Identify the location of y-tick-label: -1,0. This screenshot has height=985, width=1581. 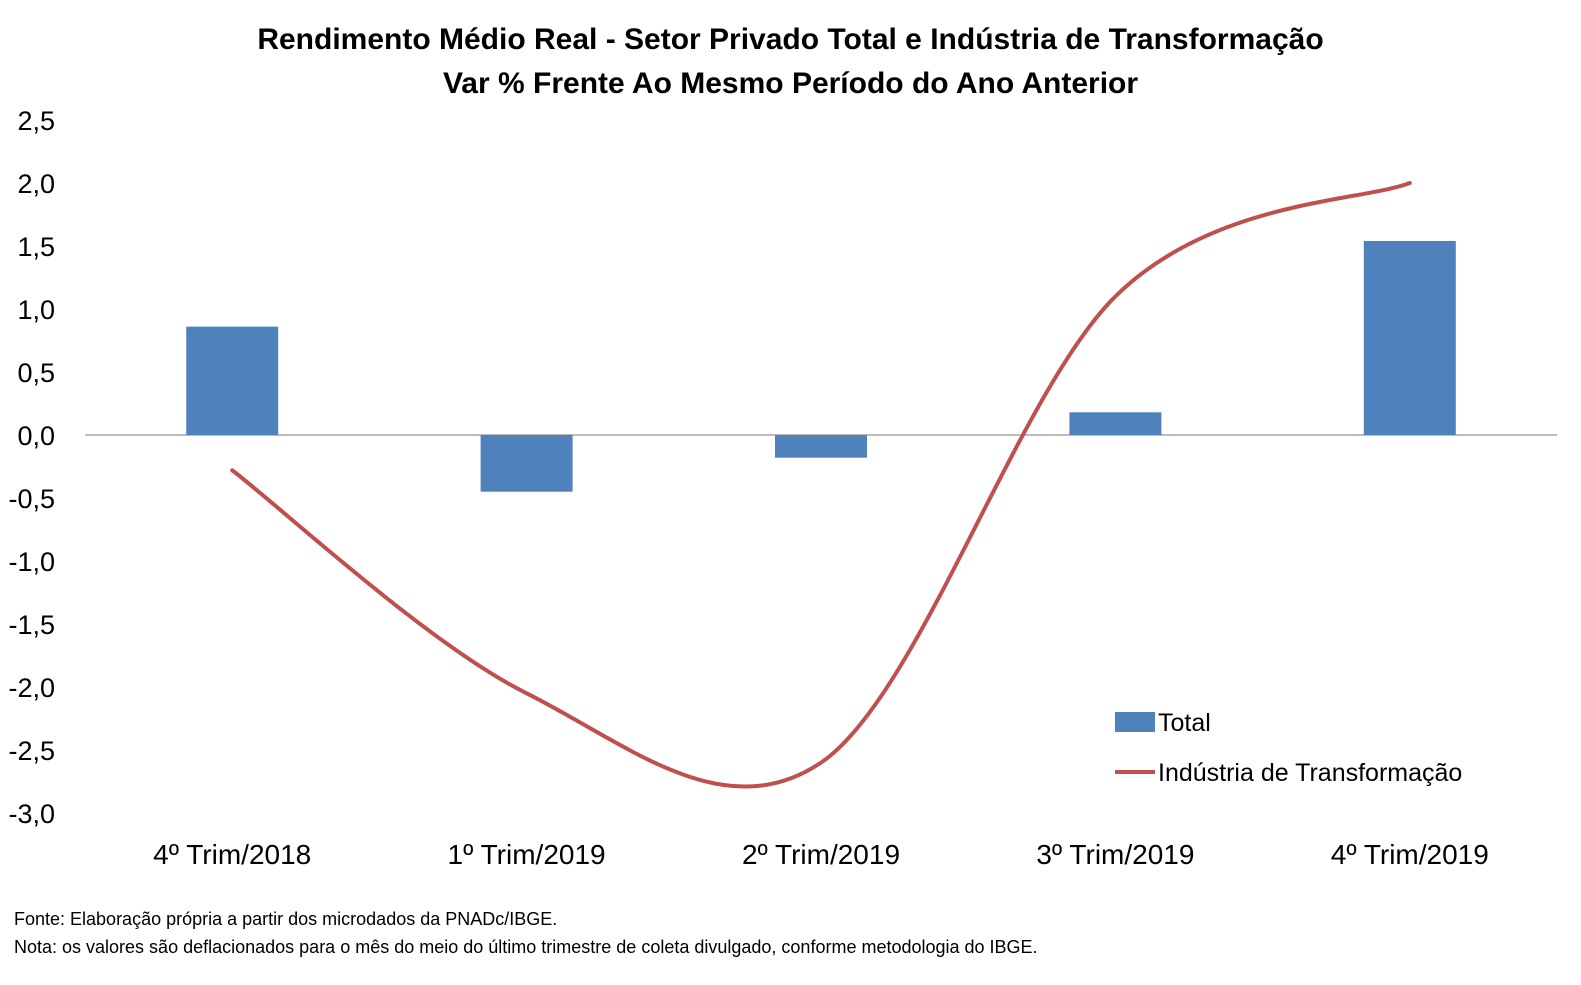
(31, 562).